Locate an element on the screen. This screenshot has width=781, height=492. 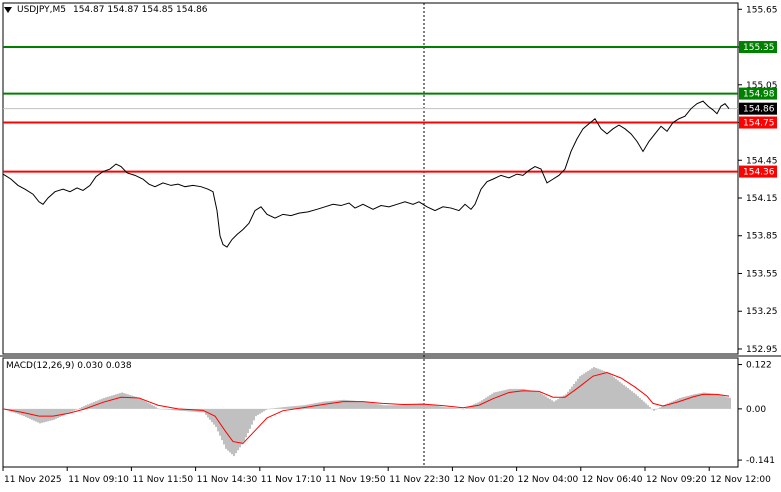
macd-tick-label: 0.122 is located at coordinates (759, 366).